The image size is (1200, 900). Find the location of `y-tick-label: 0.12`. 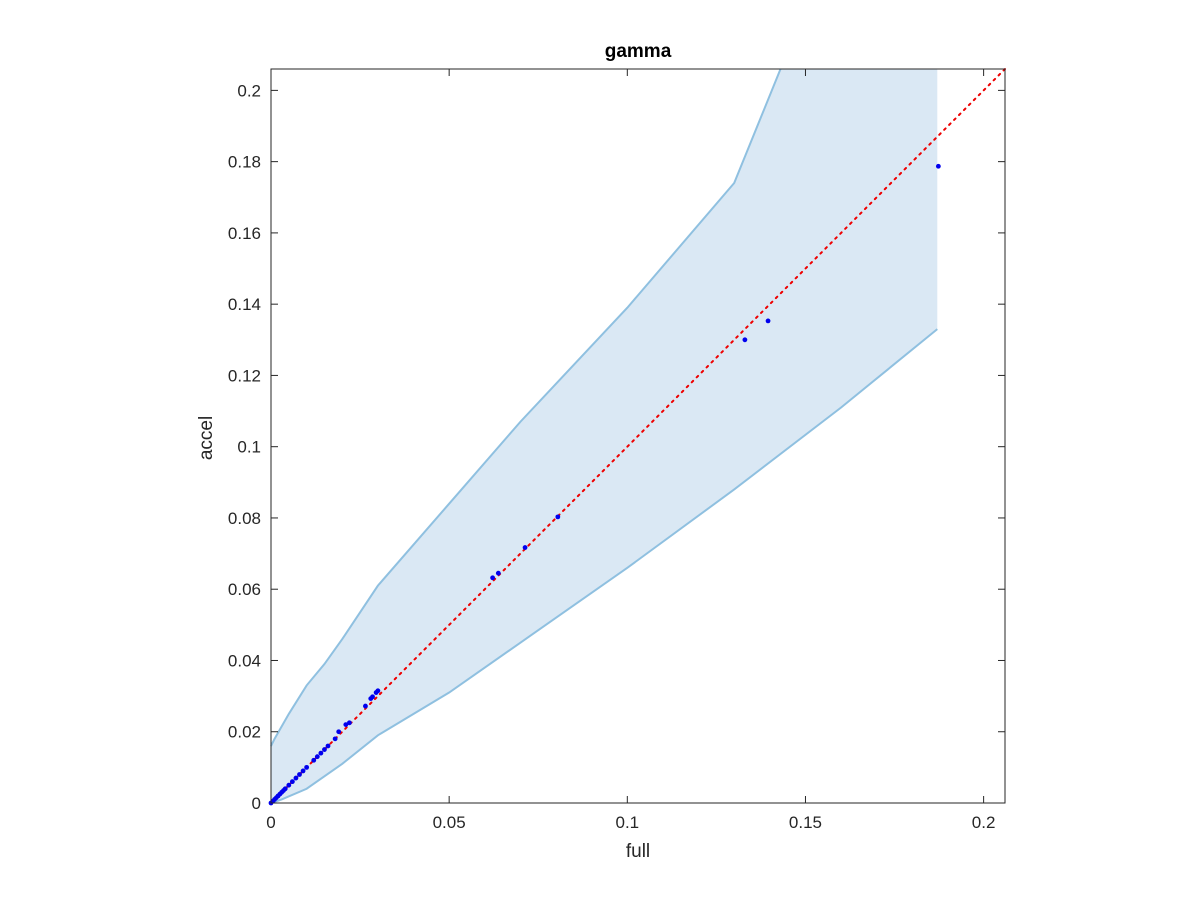

y-tick-label: 0.12 is located at coordinates (244, 375).